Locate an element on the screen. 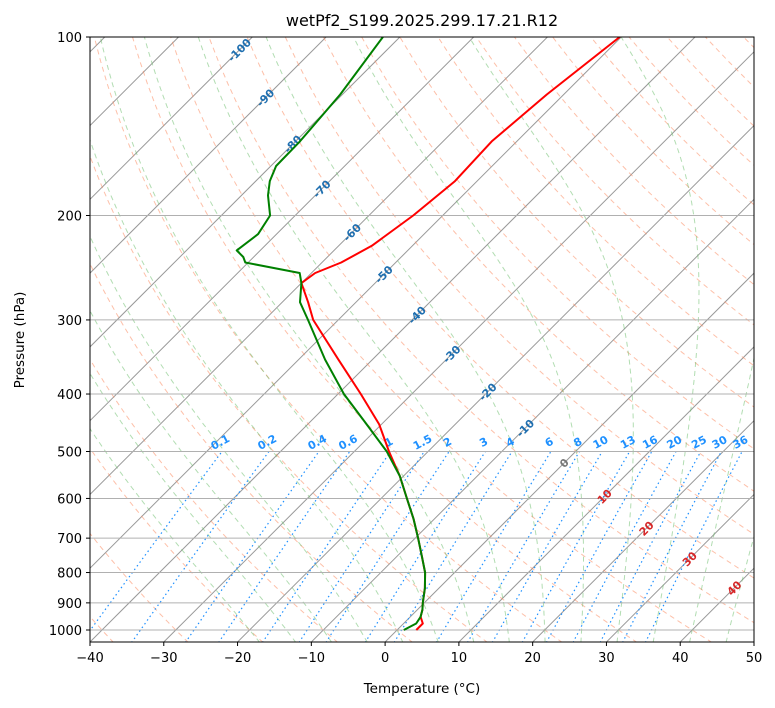 Image resolution: width=775 pixels, height=708 pixels. mixing-ratio-label: 8 is located at coordinates (577, 442).